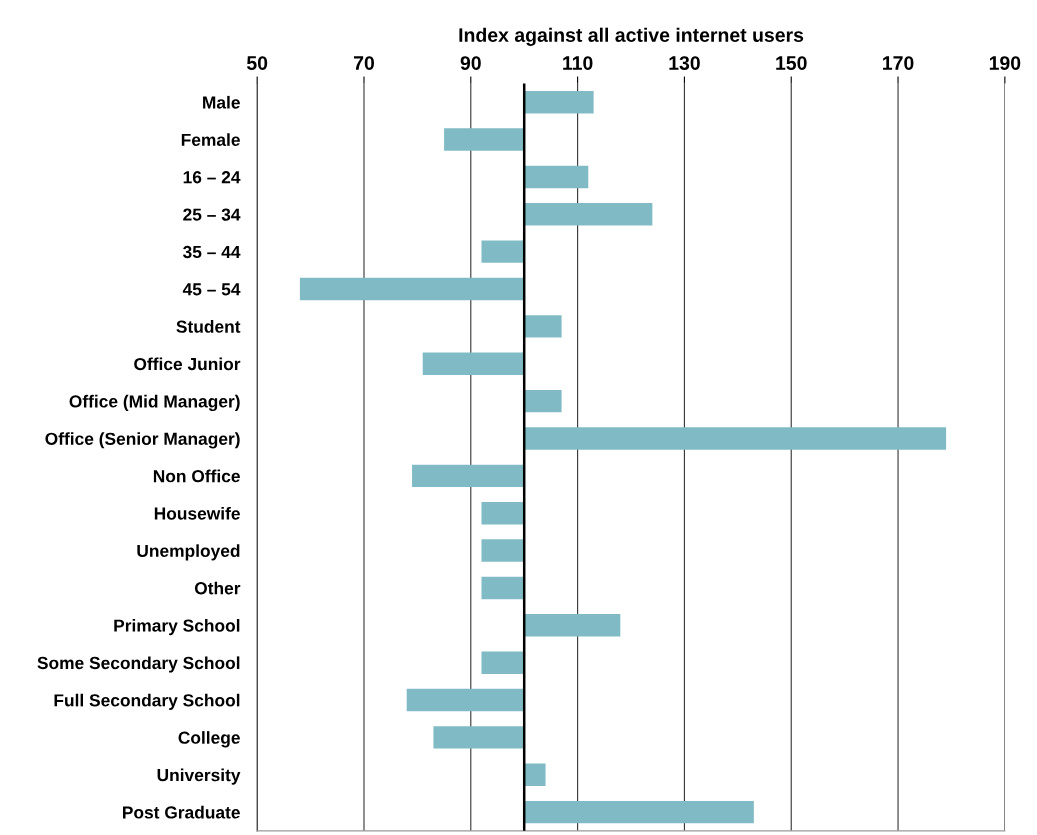  I want to click on y-tick-label: University, so click(199, 776).